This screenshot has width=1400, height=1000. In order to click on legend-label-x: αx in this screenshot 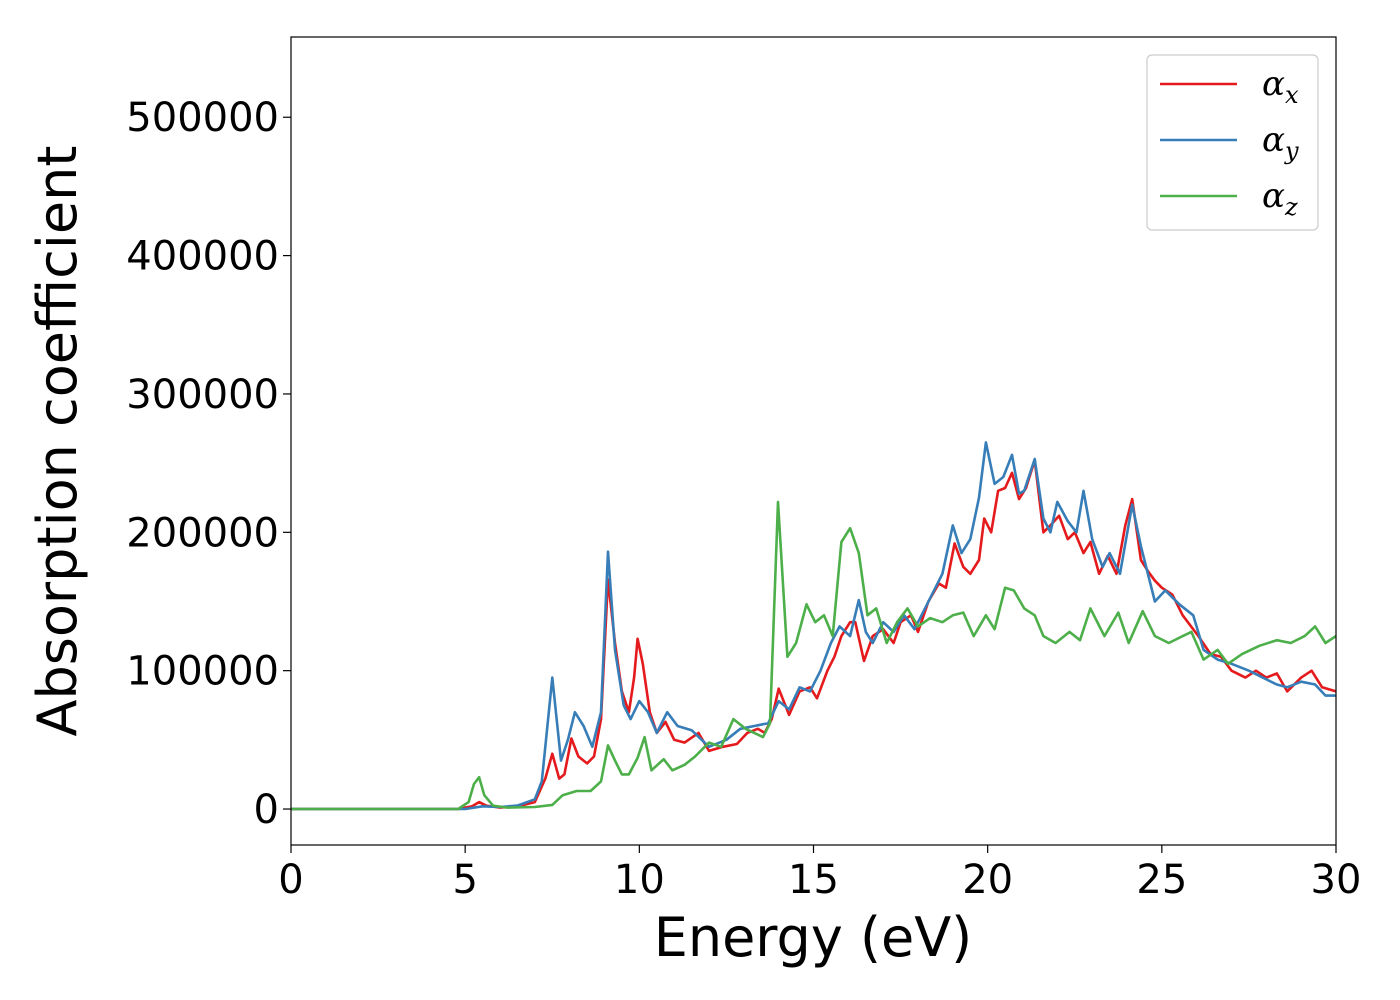, I will do `click(1280, 86)`.